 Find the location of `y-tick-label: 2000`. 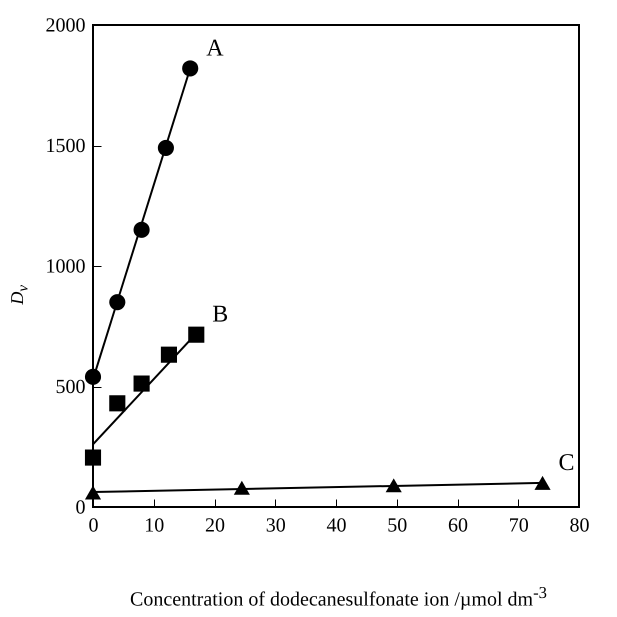

y-tick-label: 2000 is located at coordinates (66, 25).